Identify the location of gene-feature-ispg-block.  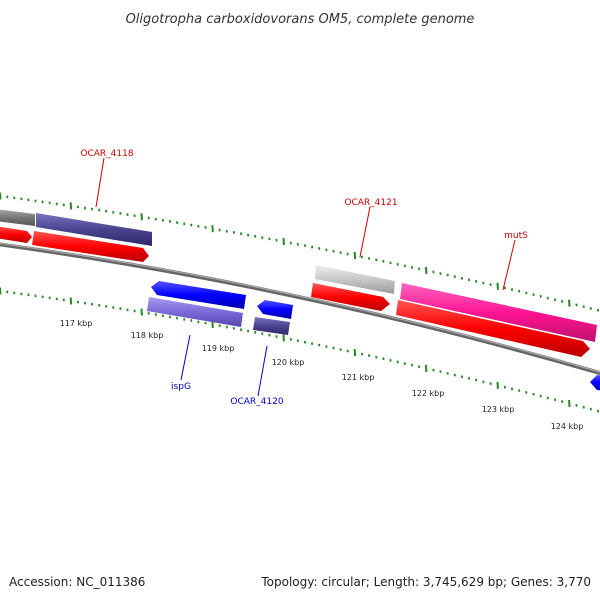
(195, 312).